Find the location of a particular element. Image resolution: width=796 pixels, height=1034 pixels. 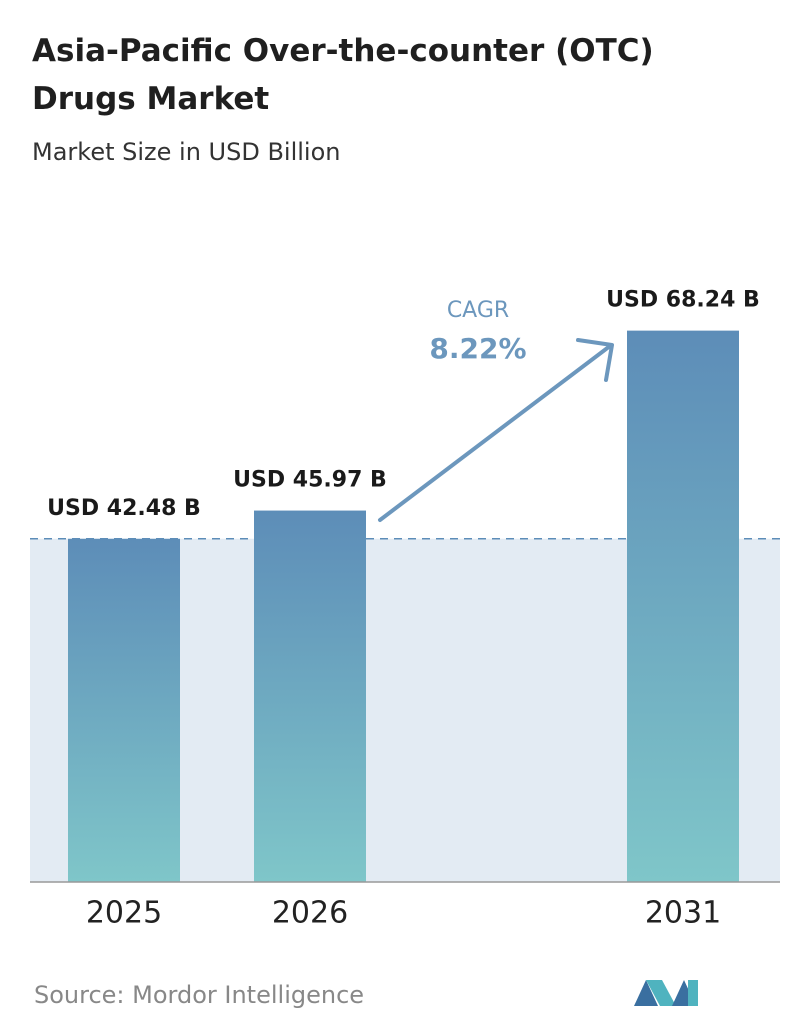

title-line: Asia-Pacific Over-the-counter (OTC) is located at coordinates (343, 51).